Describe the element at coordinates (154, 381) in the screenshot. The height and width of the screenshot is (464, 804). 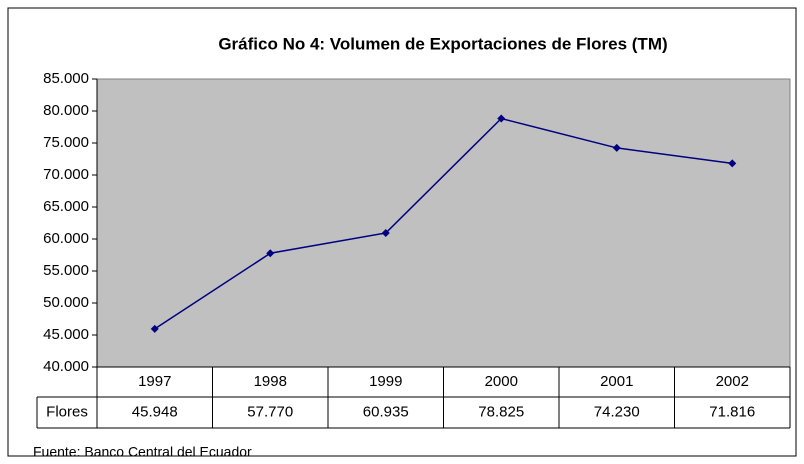
I see `x-tick-label: 1997` at that location.